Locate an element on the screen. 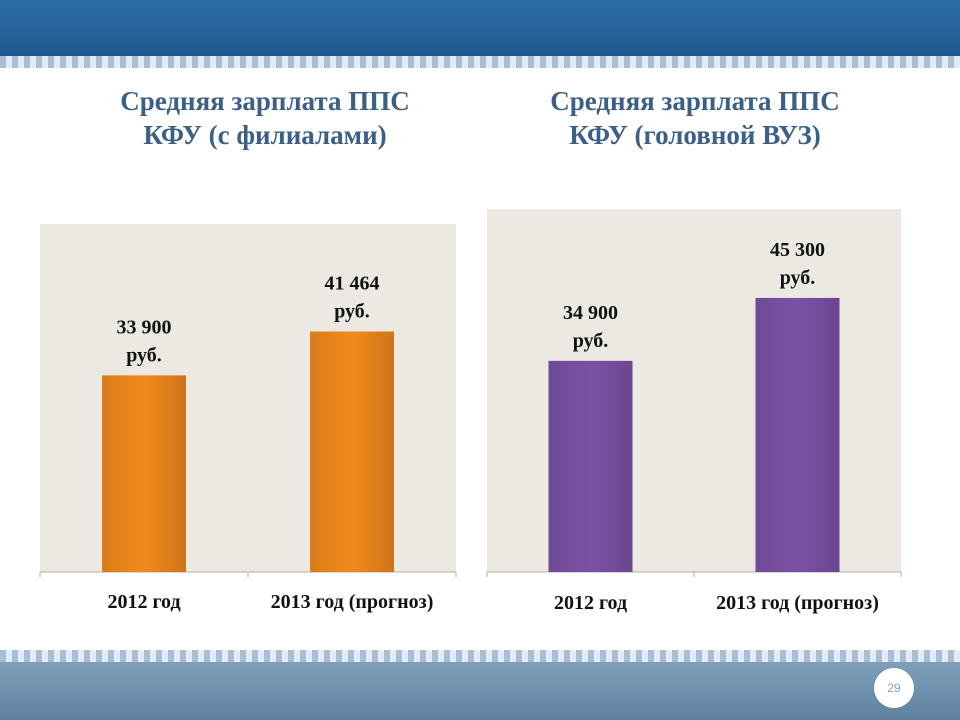 Image resolution: width=960 pixels, height=720 pixels. footer-ornament is located at coordinates (480, 656).